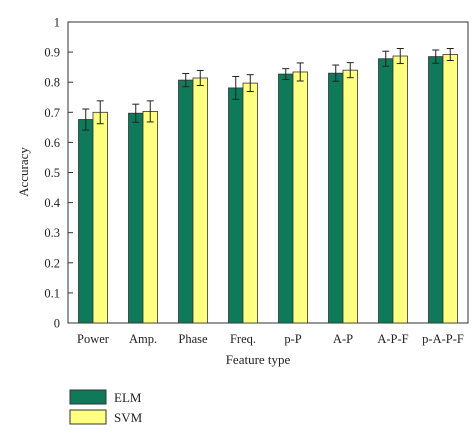 This screenshot has height=446, width=474. I want to click on x-tick-label: Power, so click(93, 339).